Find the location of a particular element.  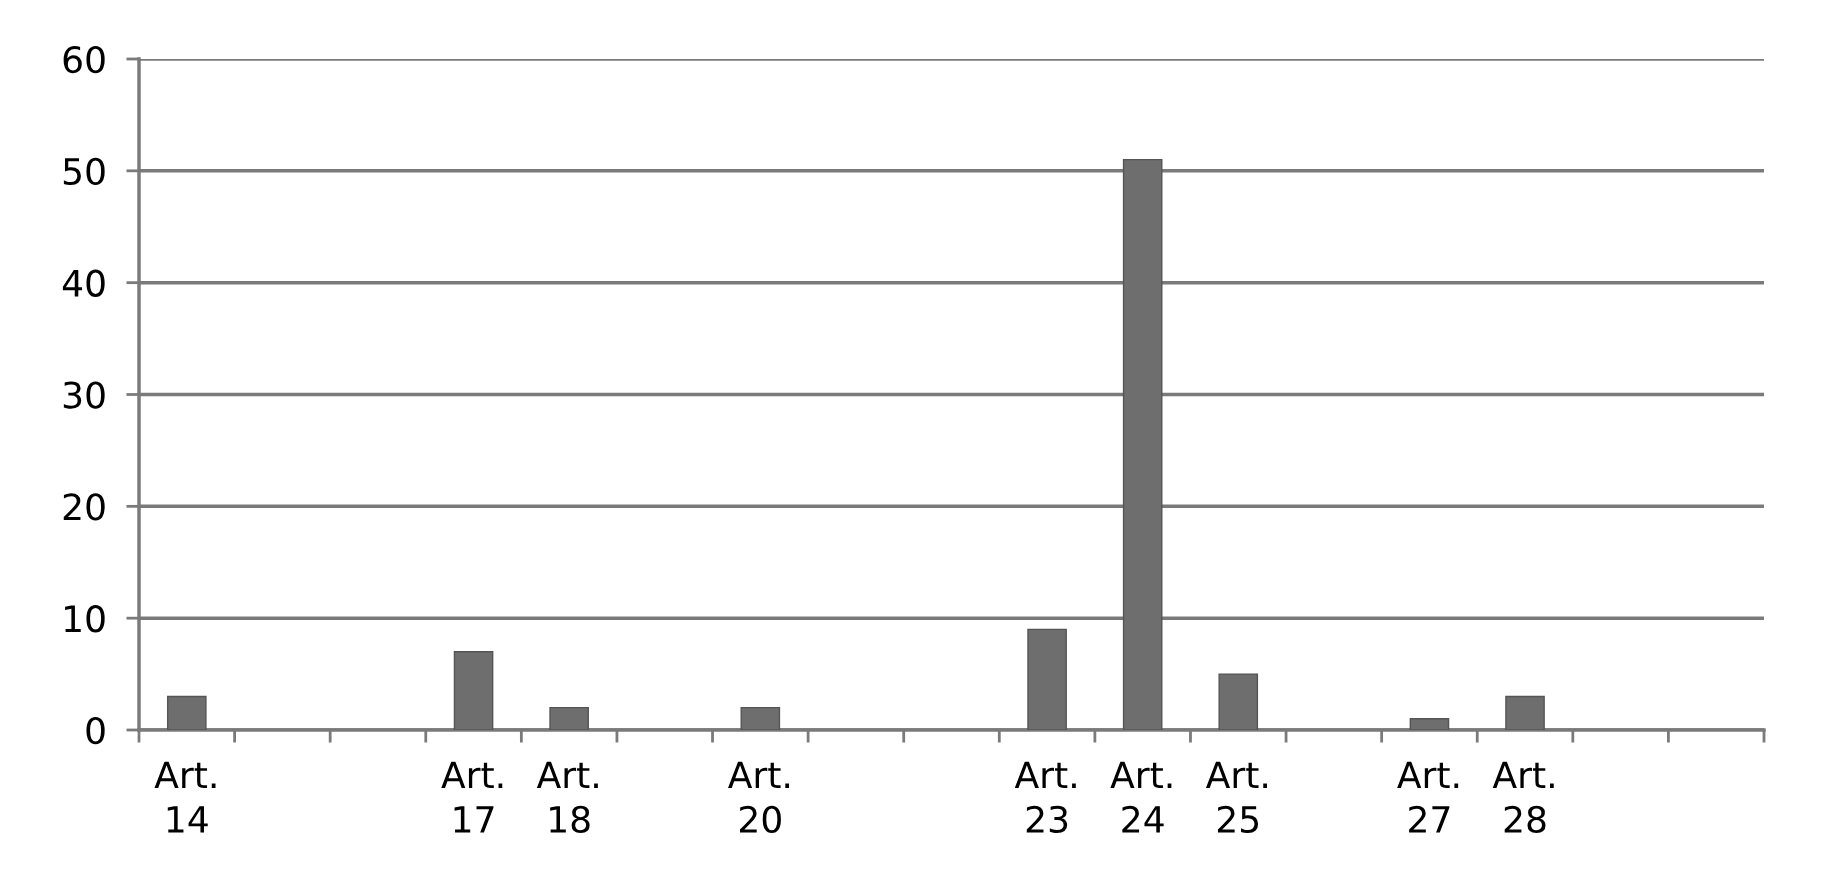

x-tick-label: Art. 24 is located at coordinates (1141, 797).